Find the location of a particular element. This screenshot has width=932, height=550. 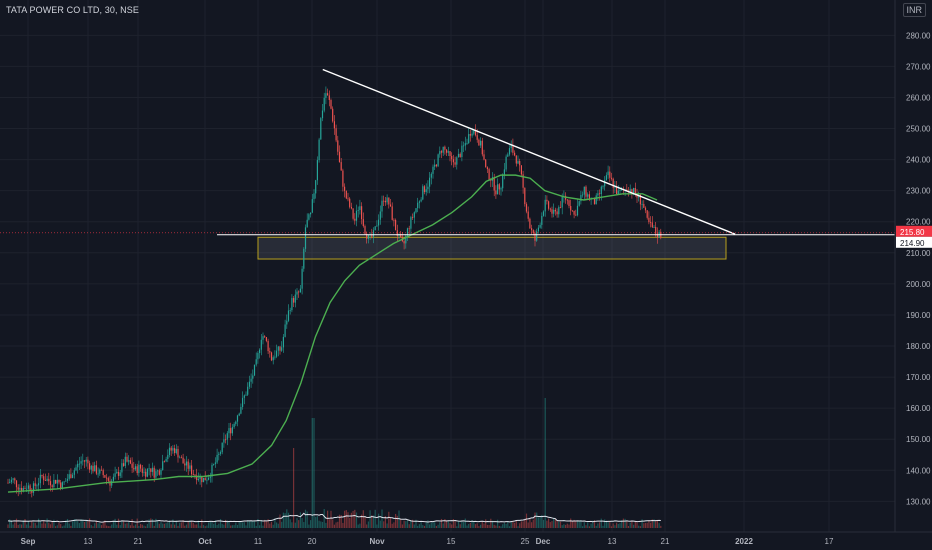

currency-badge: INR is located at coordinates (914, 10).